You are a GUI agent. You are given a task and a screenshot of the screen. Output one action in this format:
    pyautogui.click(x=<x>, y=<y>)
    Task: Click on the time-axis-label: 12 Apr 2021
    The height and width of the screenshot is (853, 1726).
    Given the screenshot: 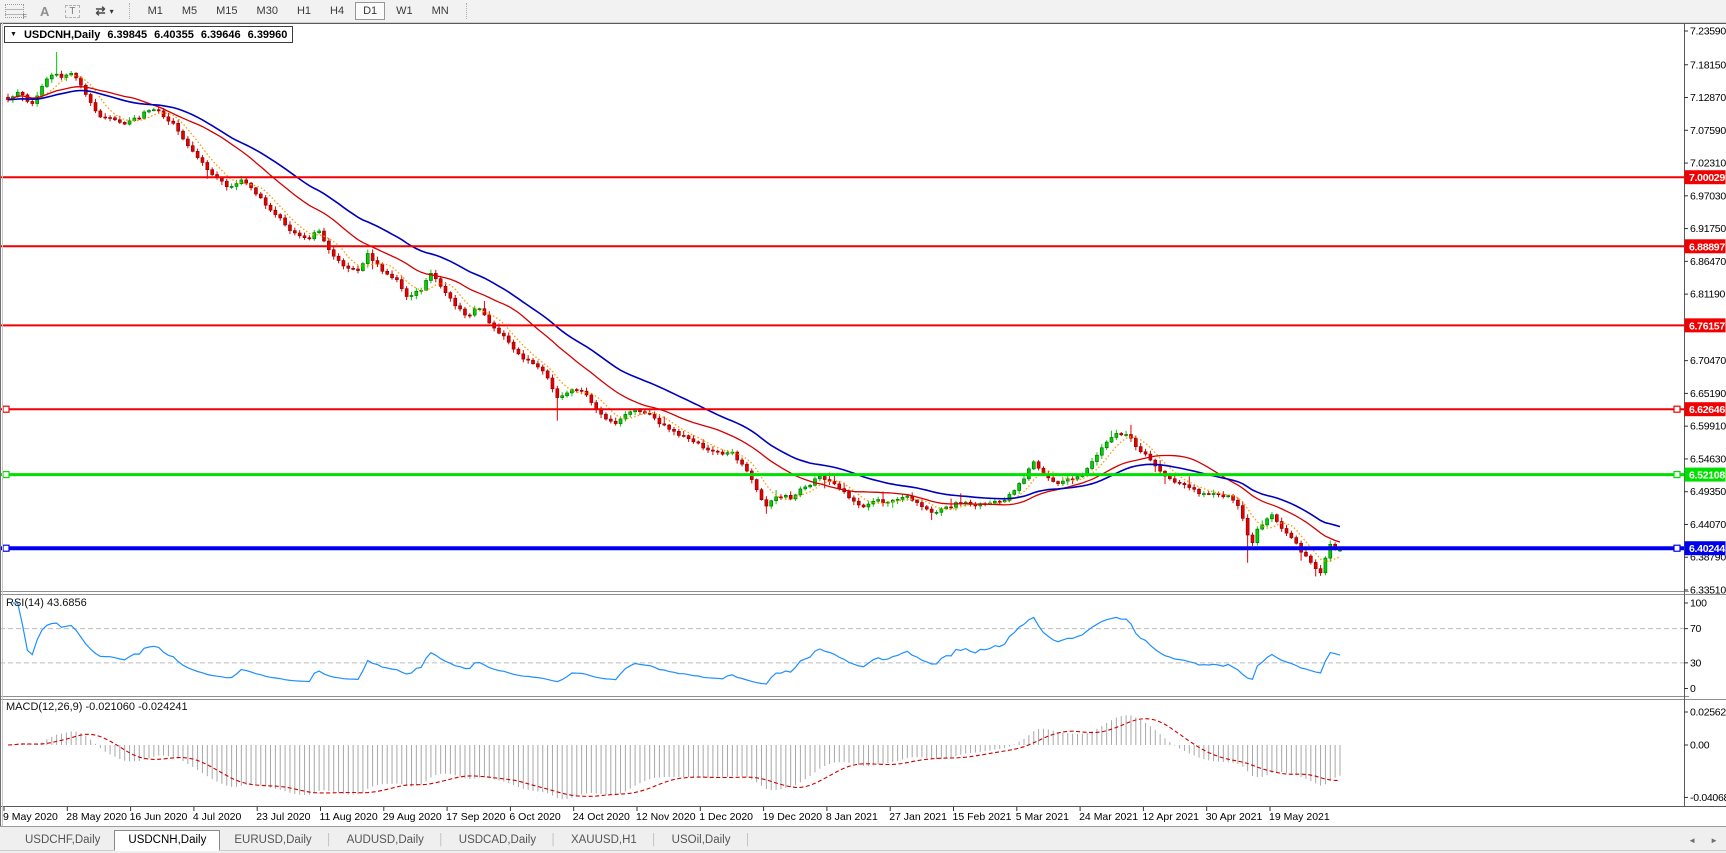 What is the action you would take?
    pyautogui.click(x=1170, y=817)
    